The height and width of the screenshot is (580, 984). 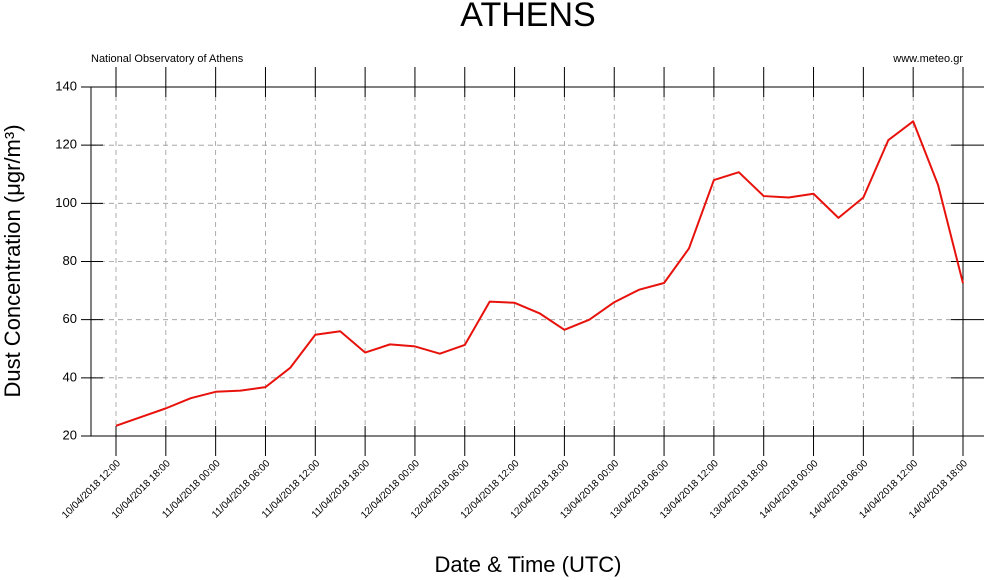 I want to click on y-tick-label: 40, so click(x=70, y=376).